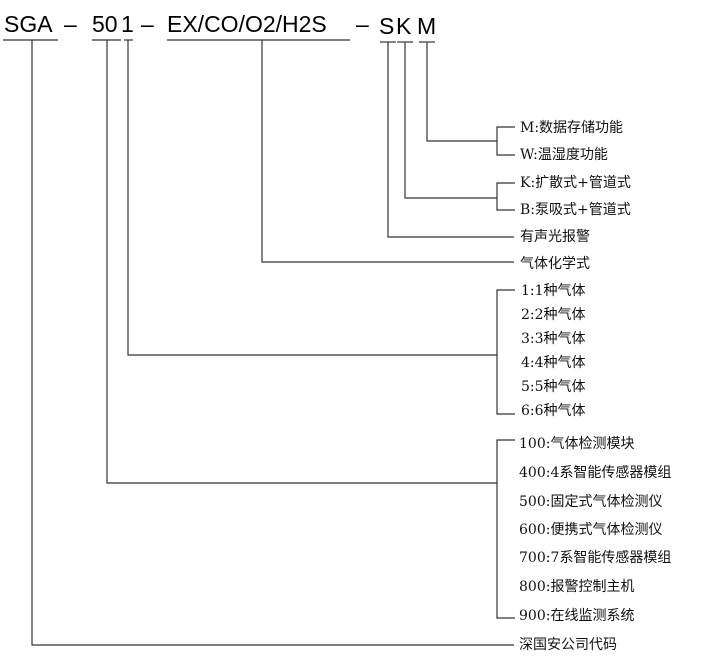  I want to click on option-label: 2:2种气体, so click(553, 315).